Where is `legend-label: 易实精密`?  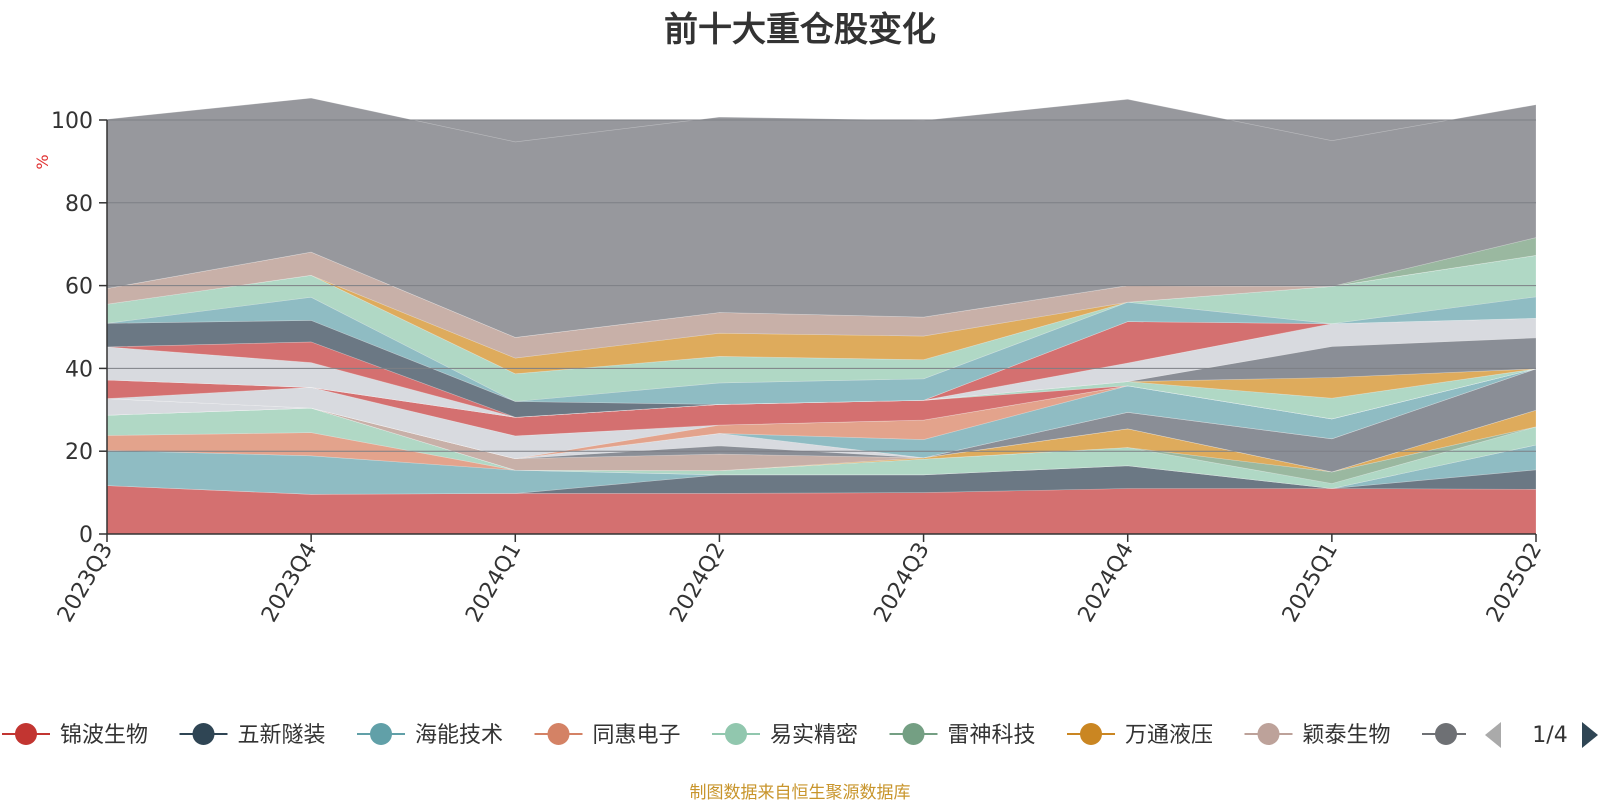 legend-label: 易实精密 is located at coordinates (814, 735).